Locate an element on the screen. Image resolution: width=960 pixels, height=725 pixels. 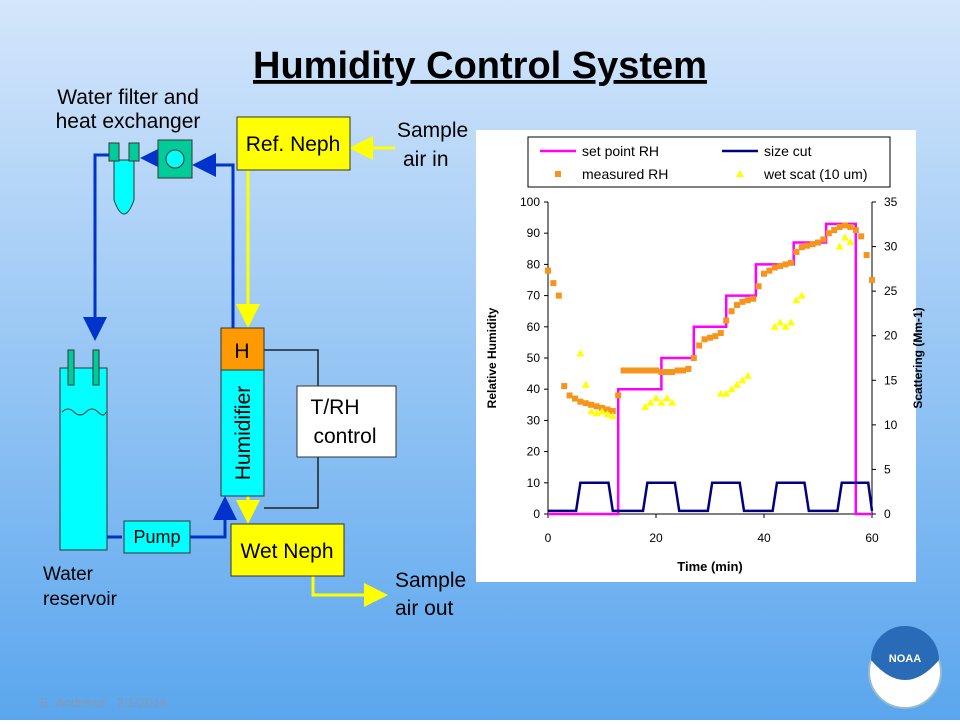
wet-neph-label: Wet Neph is located at coordinates (287, 551).